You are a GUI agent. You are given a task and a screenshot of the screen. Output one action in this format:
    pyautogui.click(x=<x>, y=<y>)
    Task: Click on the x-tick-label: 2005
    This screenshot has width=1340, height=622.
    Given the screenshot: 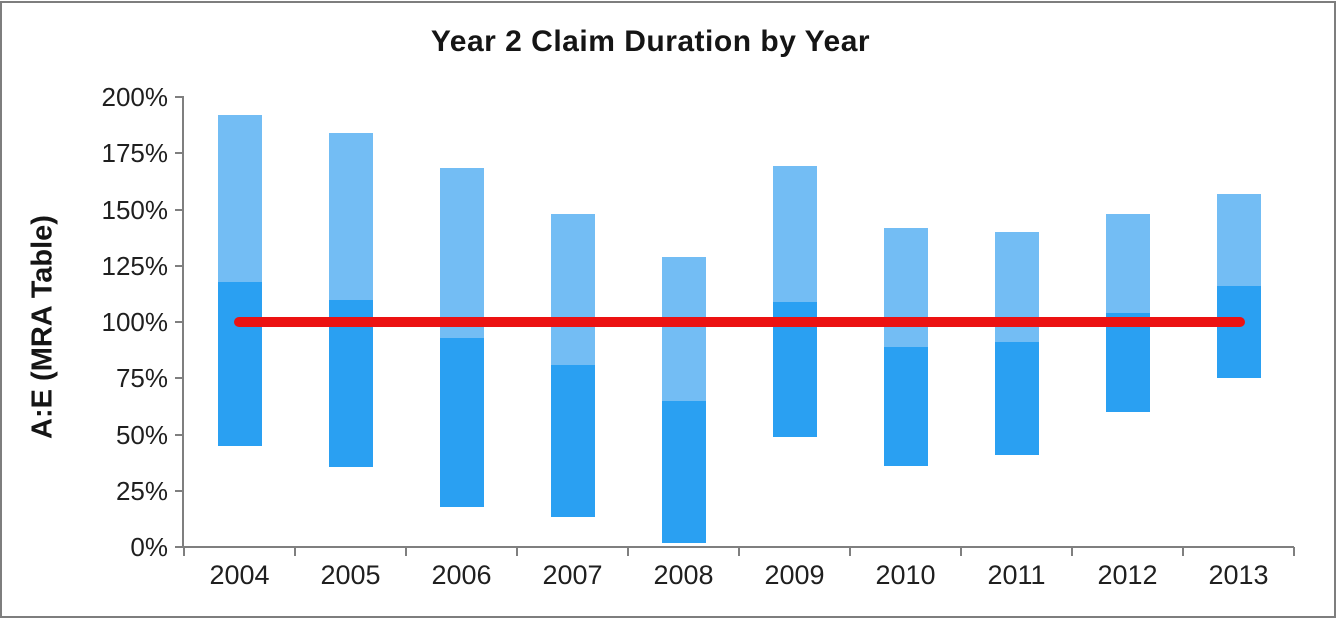 What is the action you would take?
    pyautogui.click(x=350, y=575)
    